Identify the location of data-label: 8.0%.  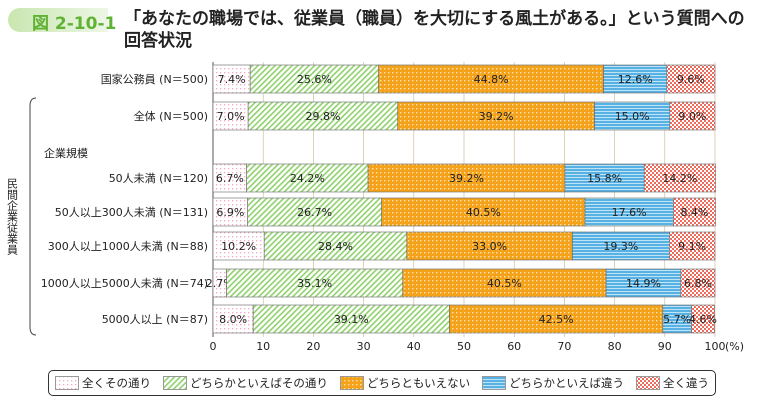
(233, 319).